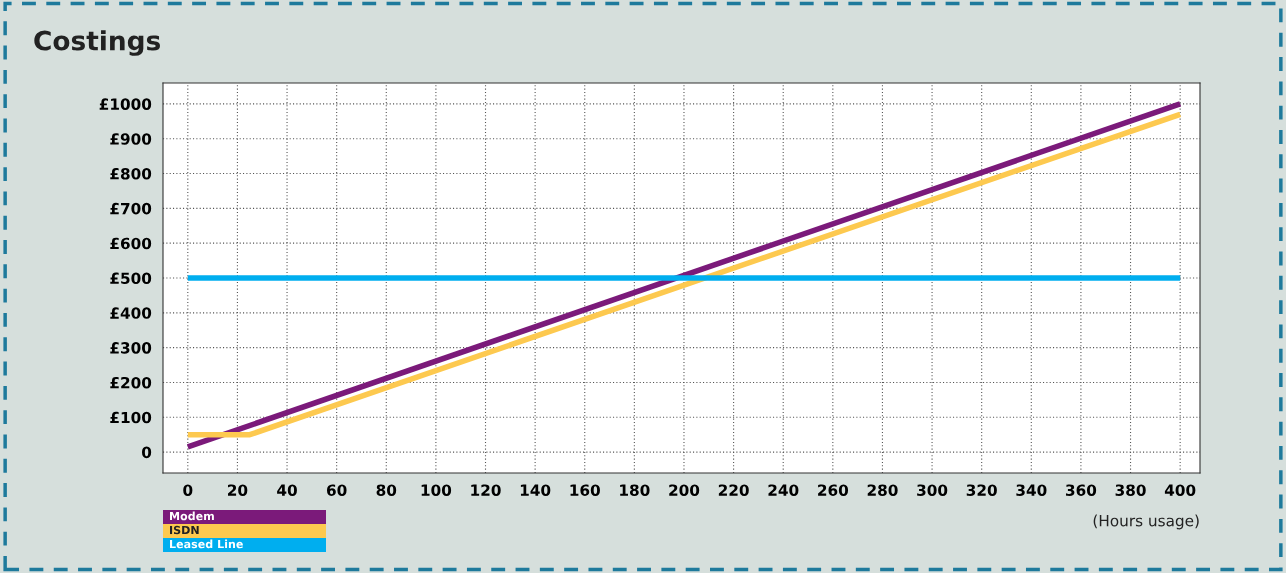 This screenshot has width=1286, height=573. I want to click on chart-title: Costings, so click(97, 43).